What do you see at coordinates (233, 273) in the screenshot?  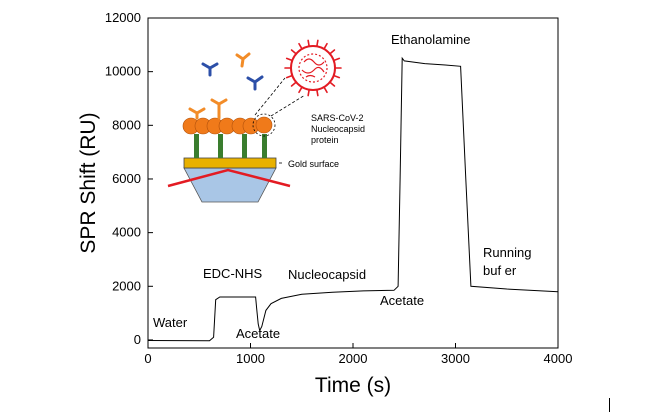 I see `annotation-edc-nhs: EDC-NHS` at bounding box center [233, 273].